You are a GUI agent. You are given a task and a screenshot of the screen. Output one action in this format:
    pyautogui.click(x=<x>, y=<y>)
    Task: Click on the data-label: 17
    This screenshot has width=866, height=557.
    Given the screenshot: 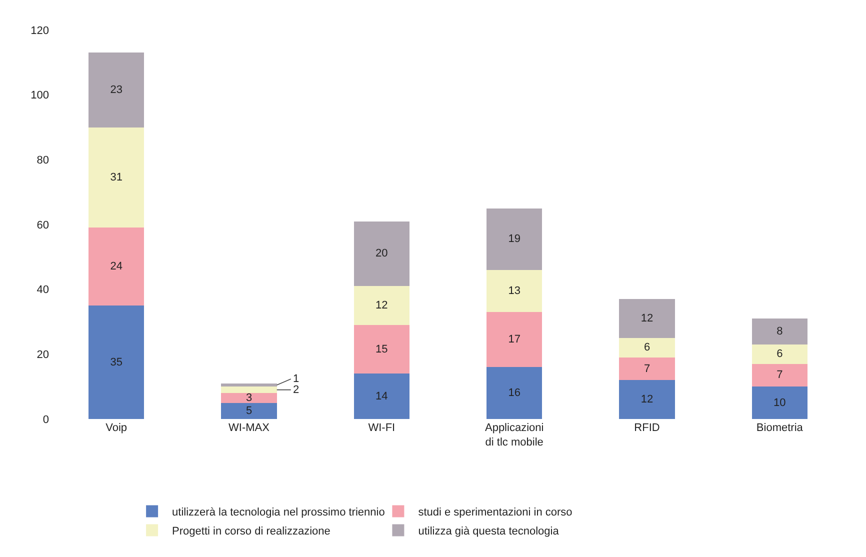 What is the action you would take?
    pyautogui.click(x=514, y=340)
    